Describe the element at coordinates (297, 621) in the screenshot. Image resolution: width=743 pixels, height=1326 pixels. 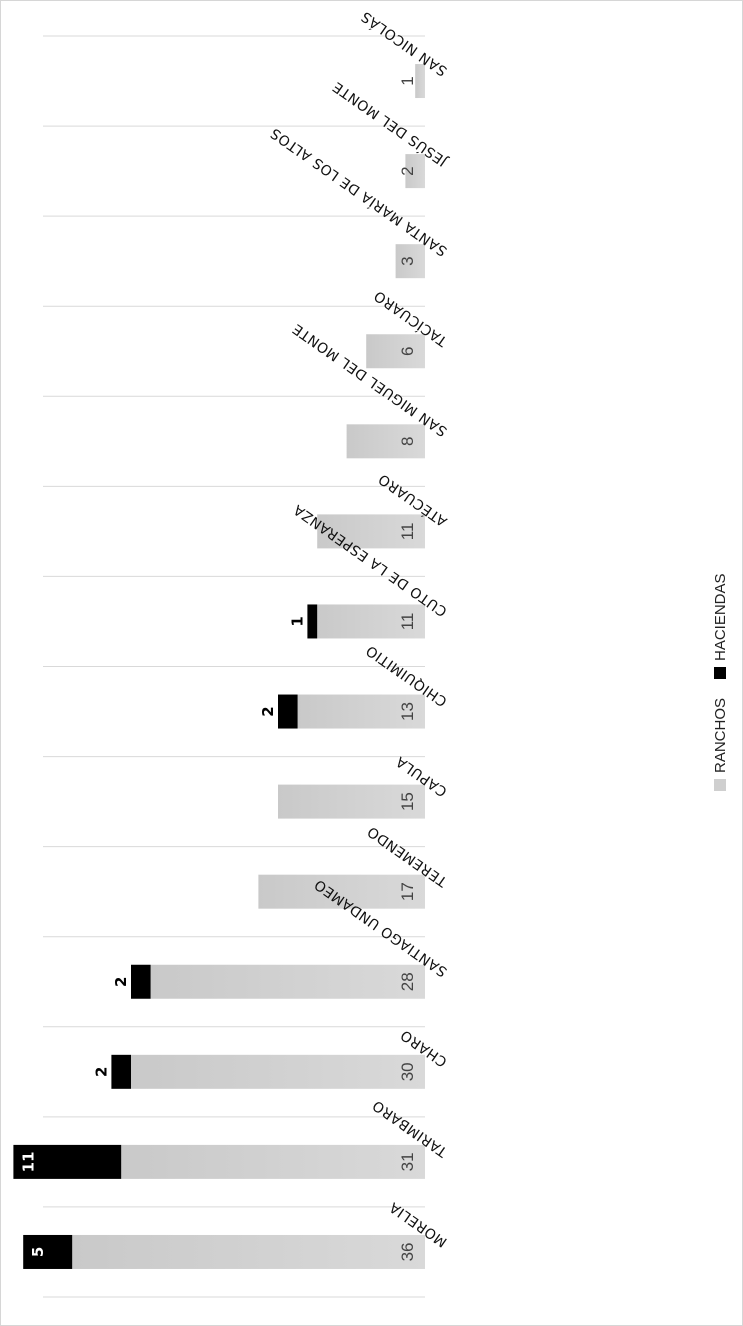
I see `data-label-haciendas: 1` at that location.